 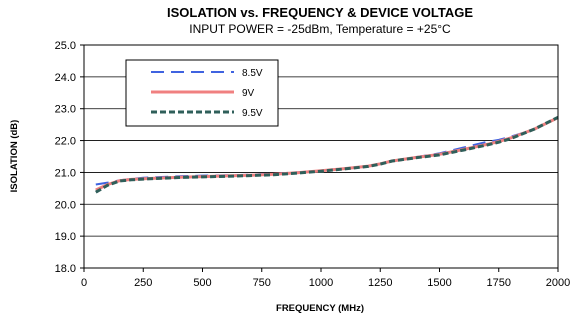 I want to click on y-tick-label: 23.0, so click(x=65, y=110).